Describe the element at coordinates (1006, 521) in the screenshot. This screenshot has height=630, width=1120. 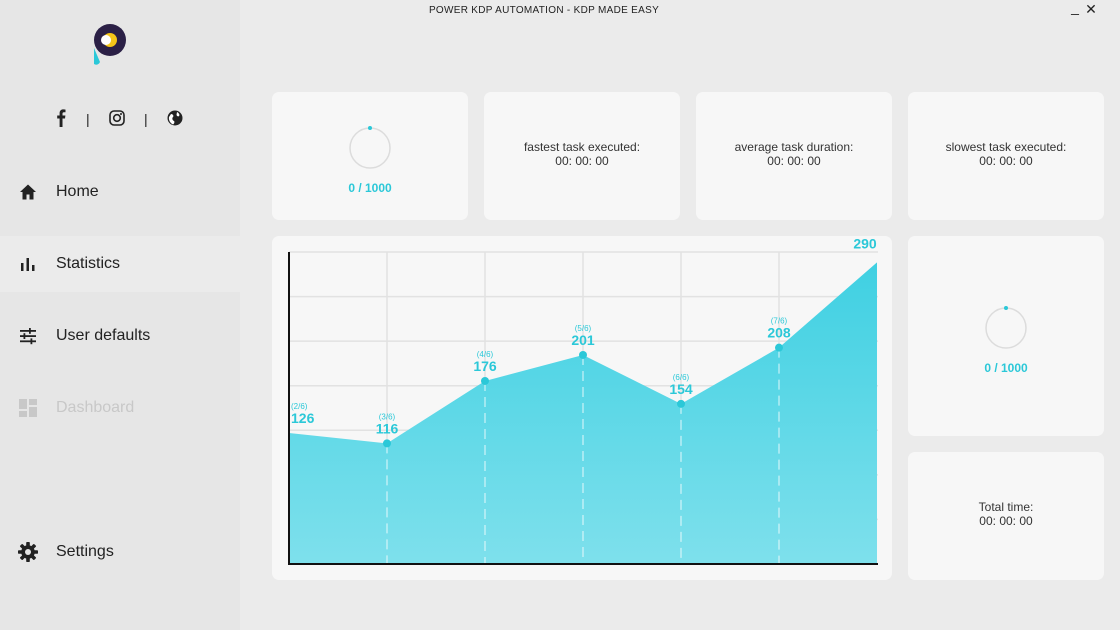
I see `total-time-value: 00: 00: 00` at that location.